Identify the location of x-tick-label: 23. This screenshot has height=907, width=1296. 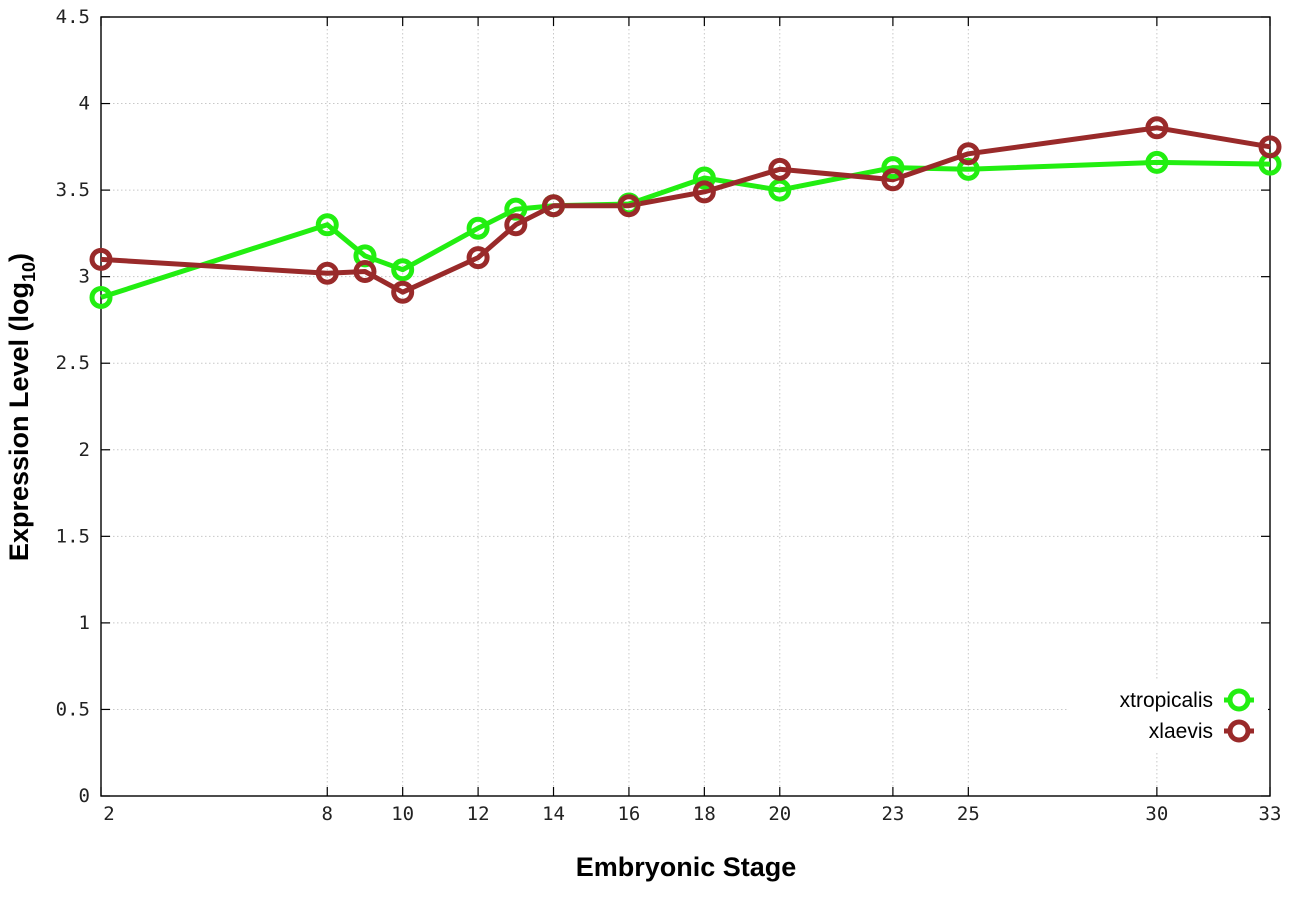
(892, 814).